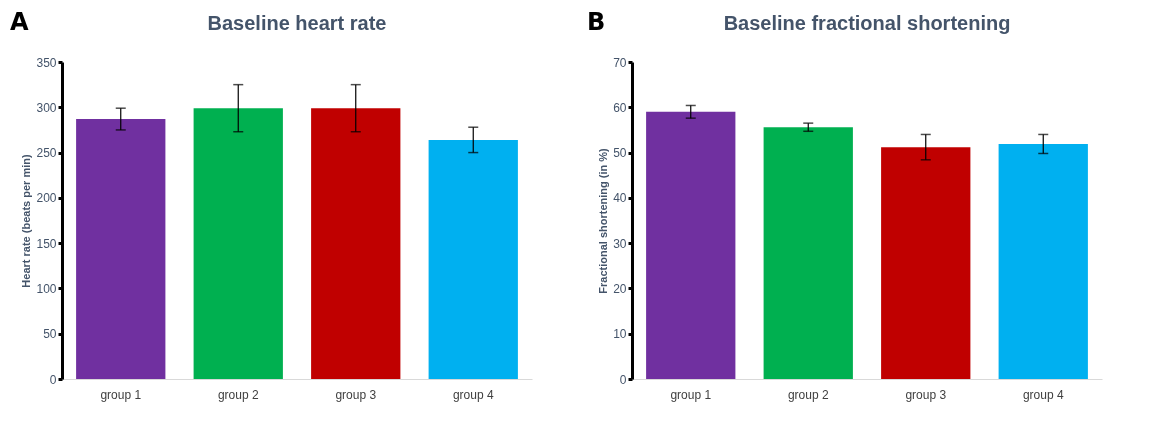 This screenshot has width=1154, height=436. Describe the element at coordinates (46, 107) in the screenshot. I see `y-tick-label: 300` at that location.